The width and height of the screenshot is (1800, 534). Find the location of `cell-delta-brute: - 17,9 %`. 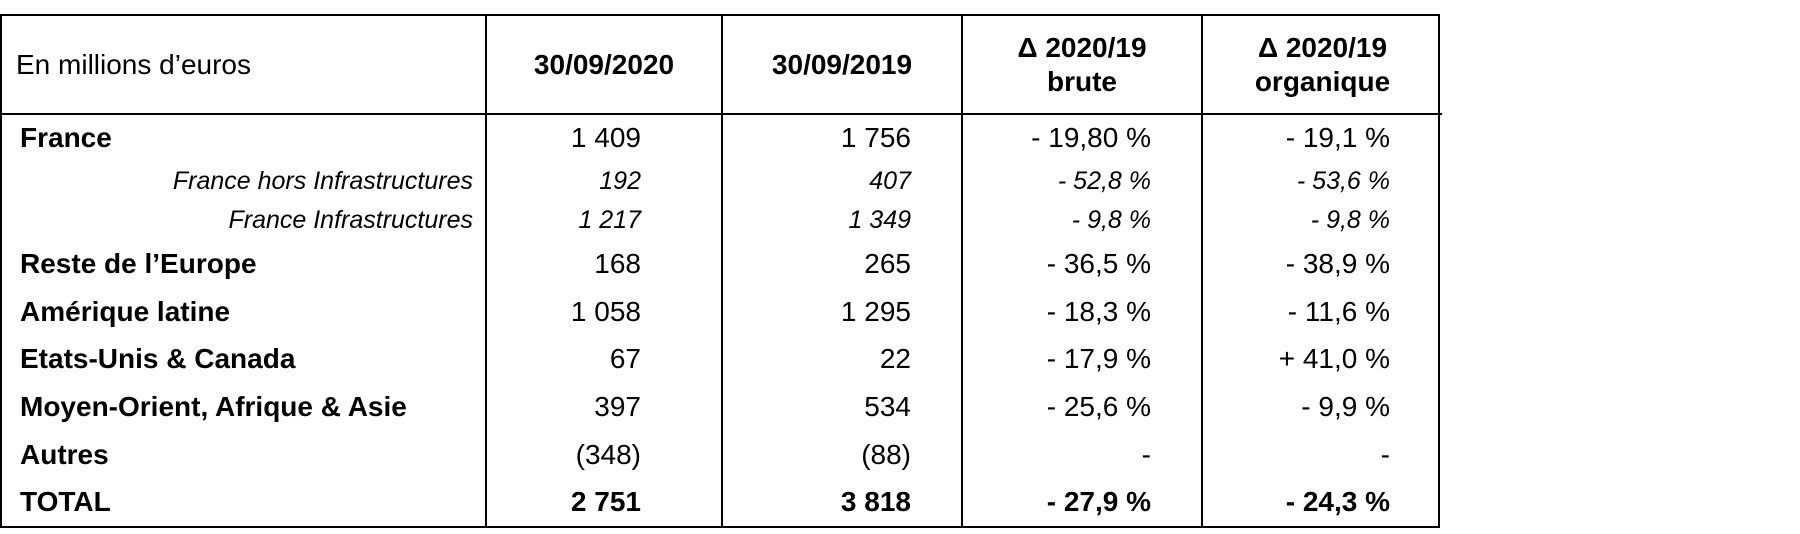

cell-delta-brute: - 17,9 % is located at coordinates (1081, 359).